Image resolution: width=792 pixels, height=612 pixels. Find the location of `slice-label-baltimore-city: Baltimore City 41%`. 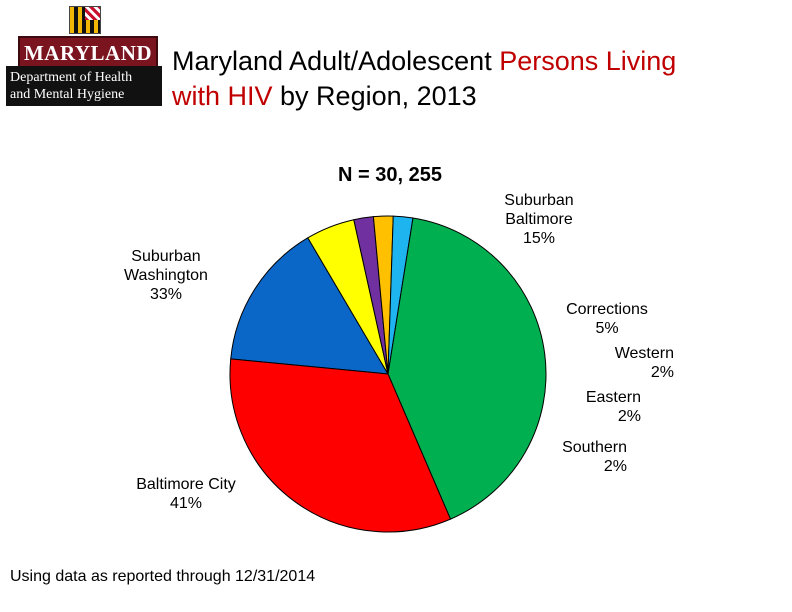

slice-label-baltimore-city: Baltimore City 41% is located at coordinates (186, 494).